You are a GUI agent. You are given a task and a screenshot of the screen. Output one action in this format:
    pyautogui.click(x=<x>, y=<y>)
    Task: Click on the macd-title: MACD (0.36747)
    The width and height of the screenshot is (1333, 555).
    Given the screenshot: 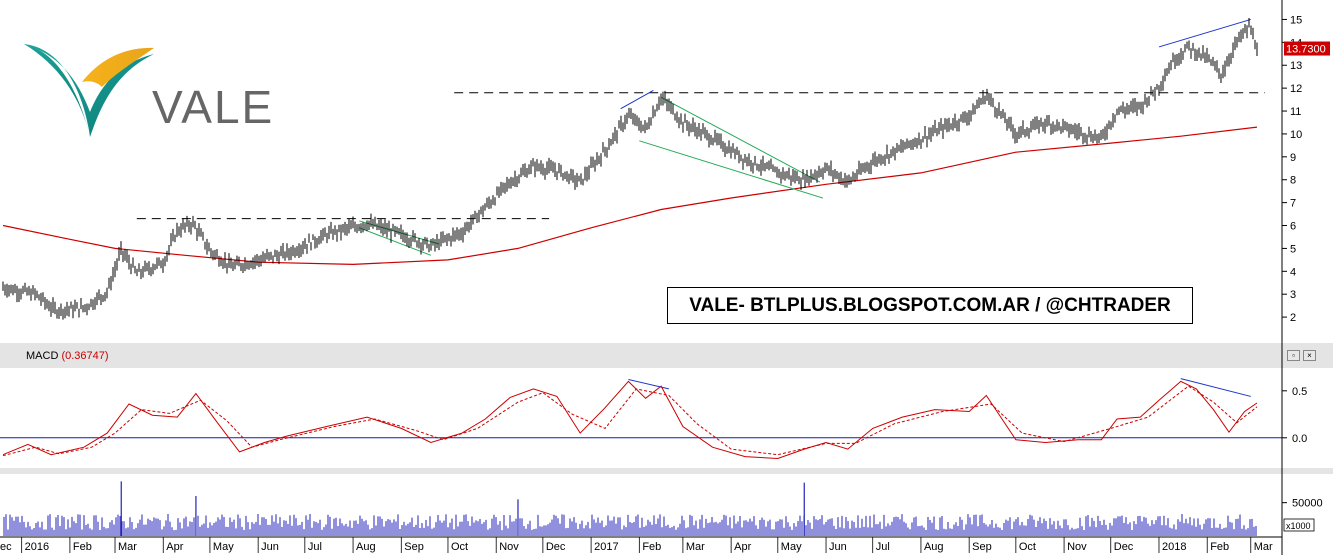 What is the action you would take?
    pyautogui.click(x=67, y=356)
    